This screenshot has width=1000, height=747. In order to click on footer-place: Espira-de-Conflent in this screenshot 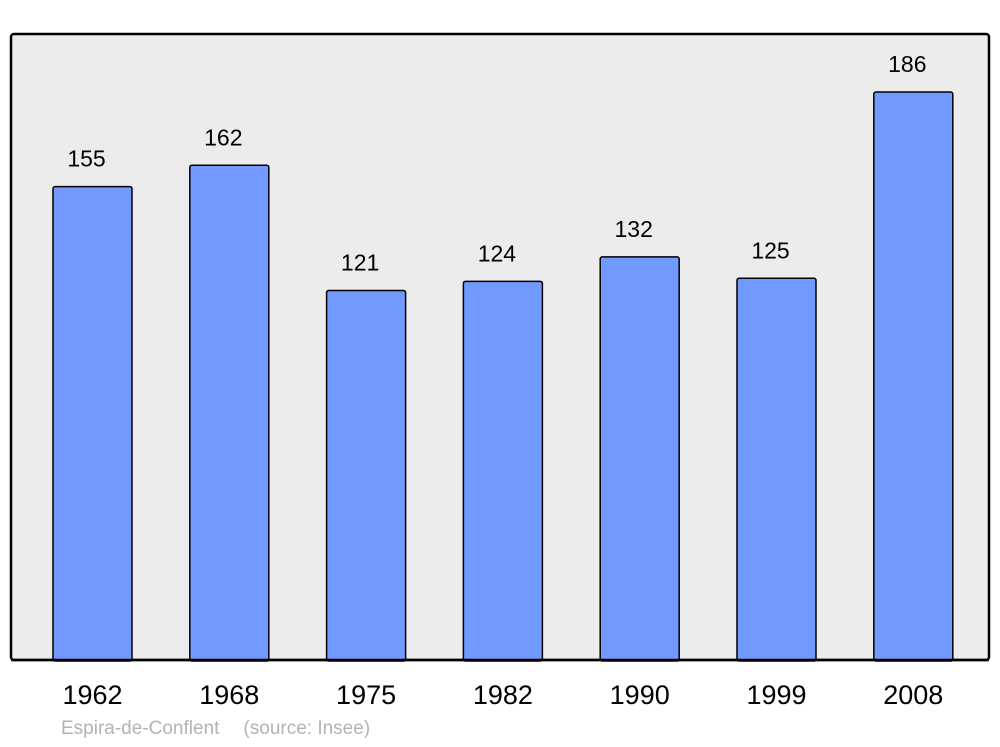, I will do `click(140, 728)`.